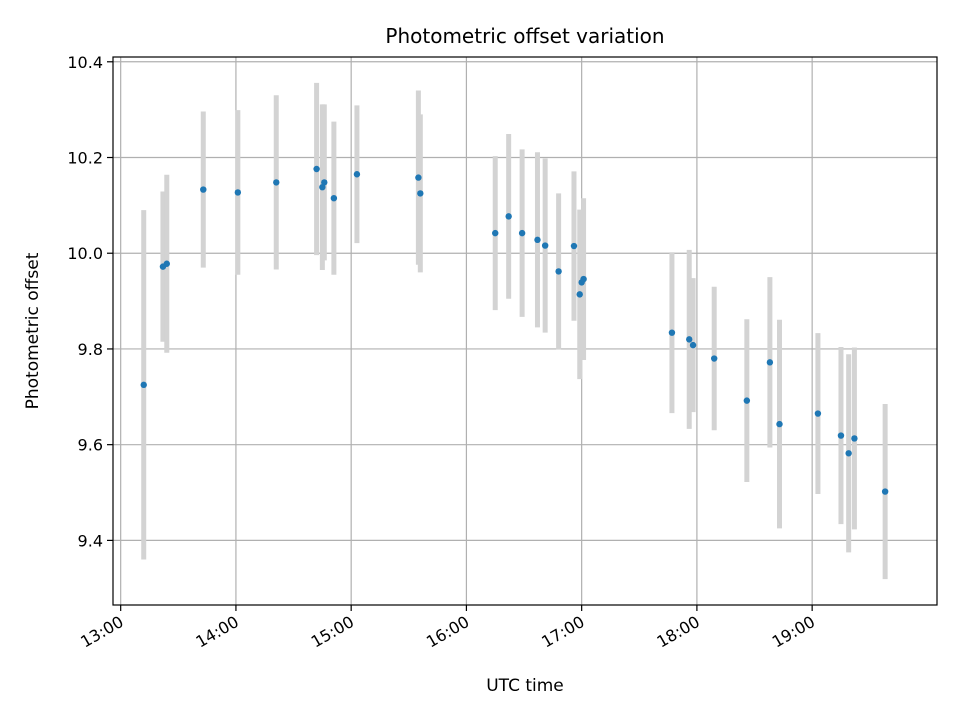 This screenshot has width=960, height=720. Describe the element at coordinates (524, 36) in the screenshot. I see `chart-title: Photometric offset variation` at that location.